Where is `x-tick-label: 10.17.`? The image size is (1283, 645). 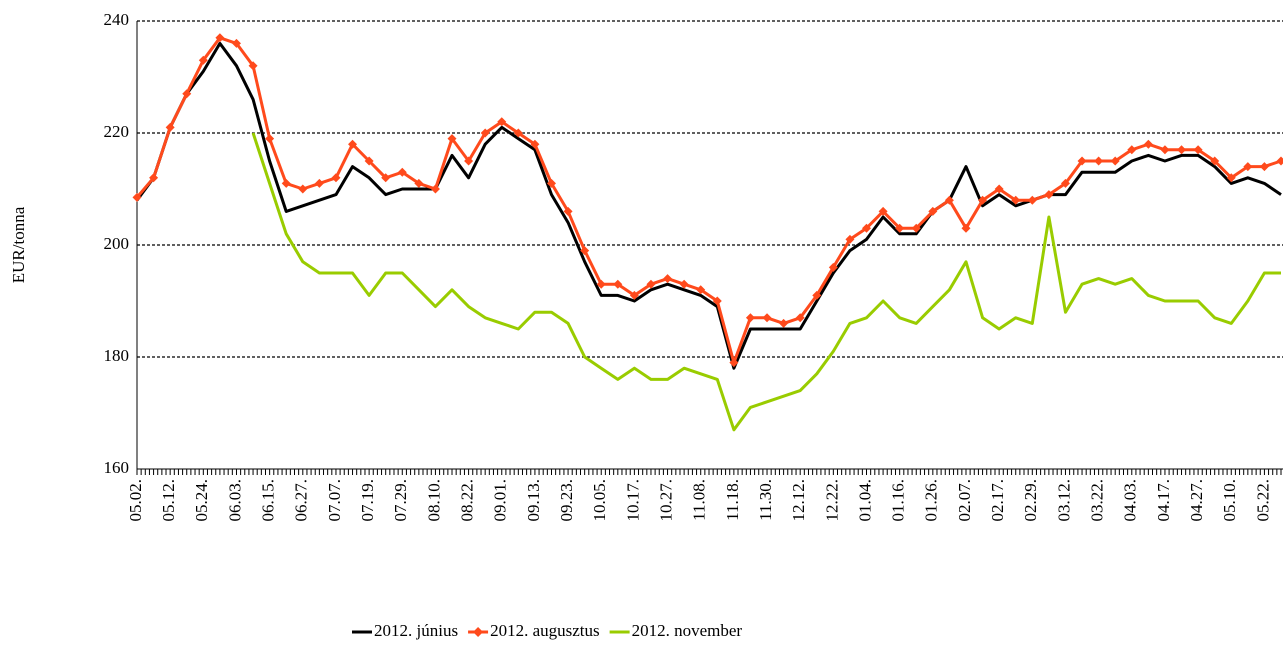
x-tick-label: 10.17. is located at coordinates (632, 500).